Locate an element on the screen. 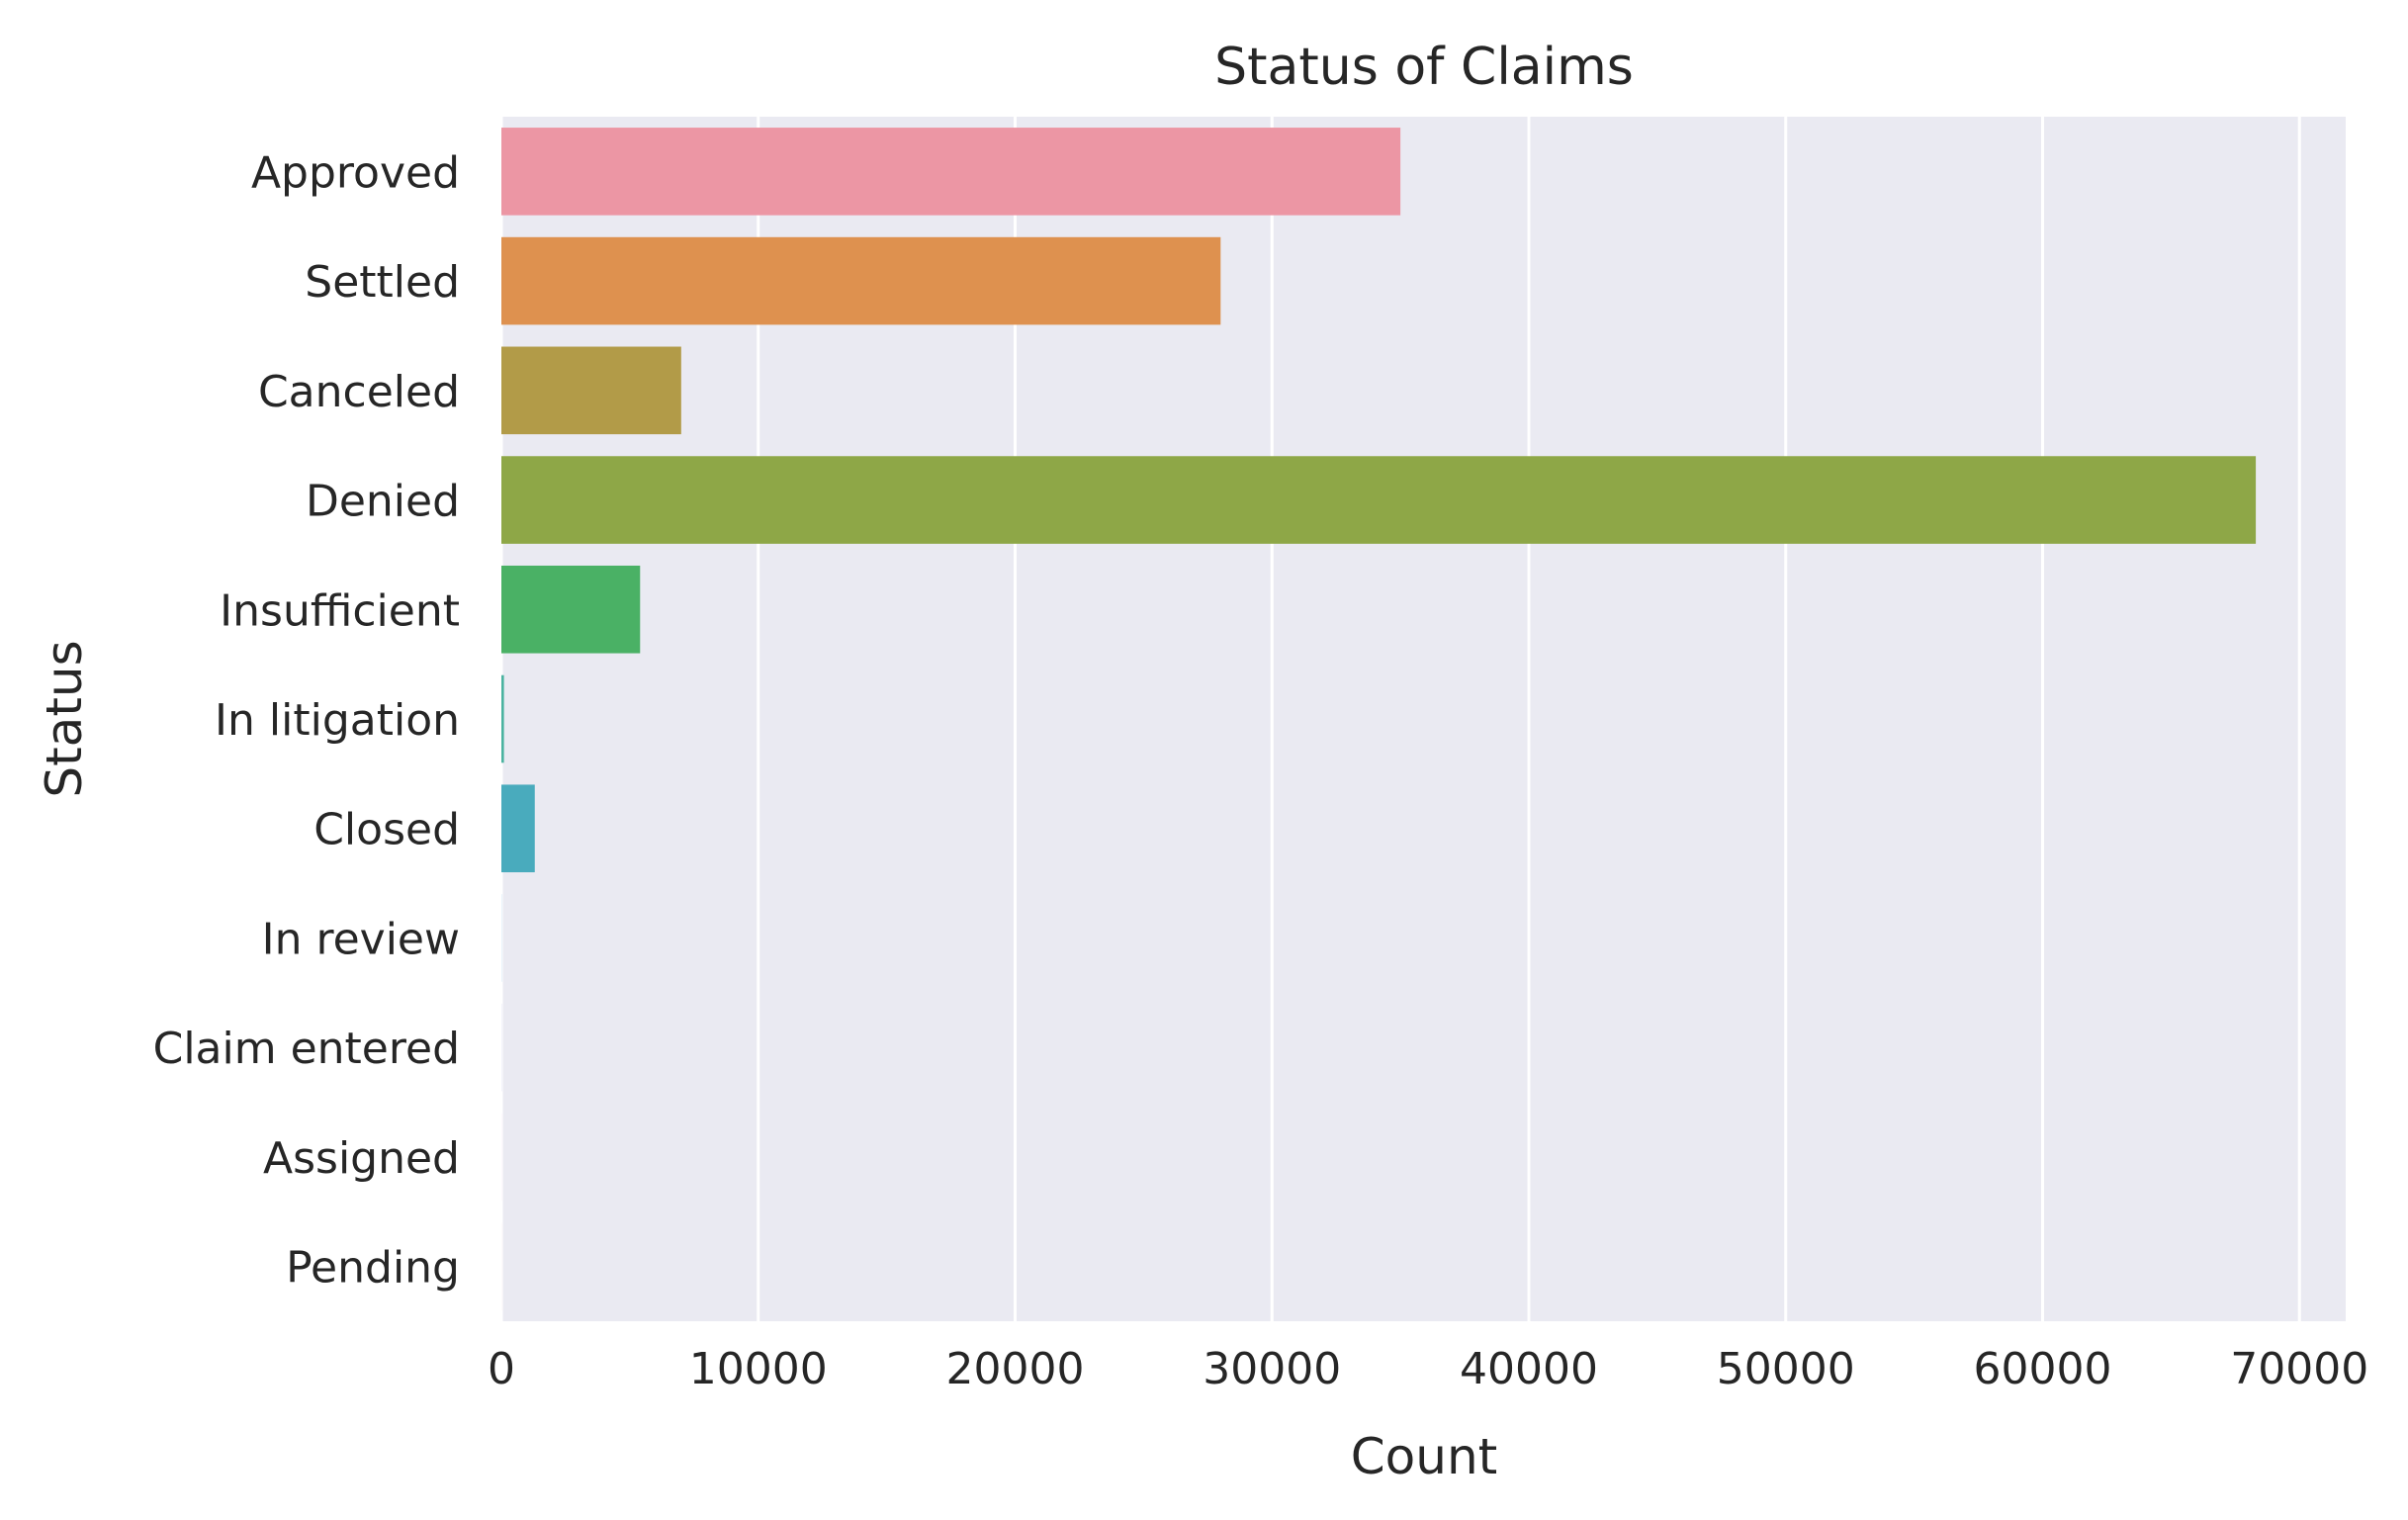 This screenshot has height=1520, width=2408. x-tick-label: 30000 is located at coordinates (1272, 1369).